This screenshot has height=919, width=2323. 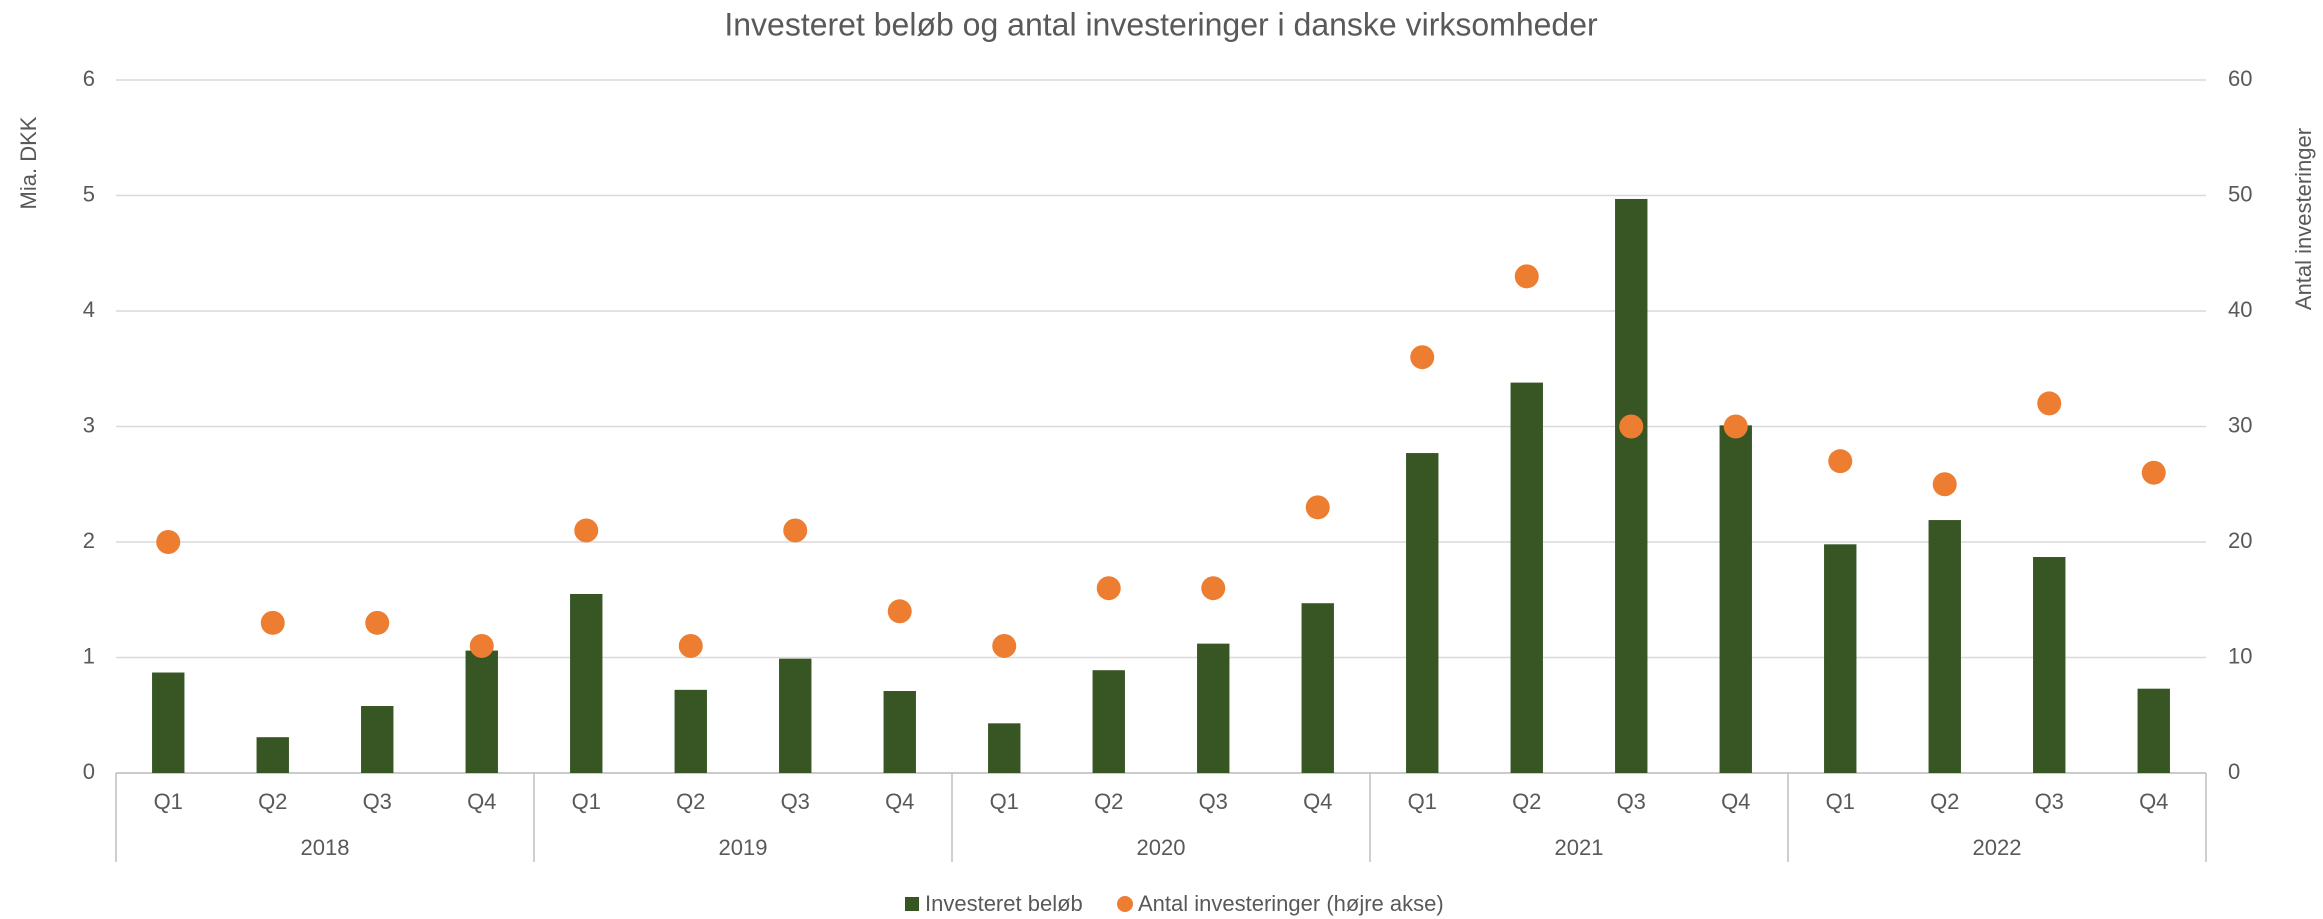 What do you see at coordinates (89, 655) in the screenshot?
I see `y-tick-label: 1` at bounding box center [89, 655].